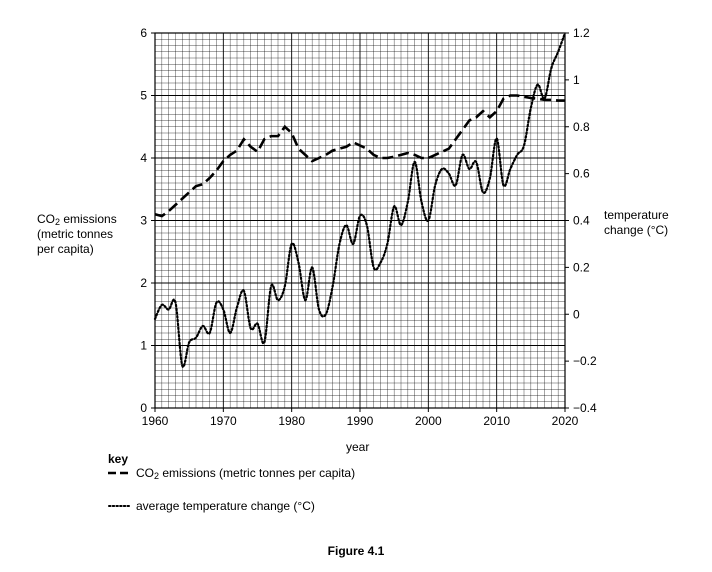  What do you see at coordinates (291, 421) in the screenshot?
I see `x-tick-label: 1980` at bounding box center [291, 421].